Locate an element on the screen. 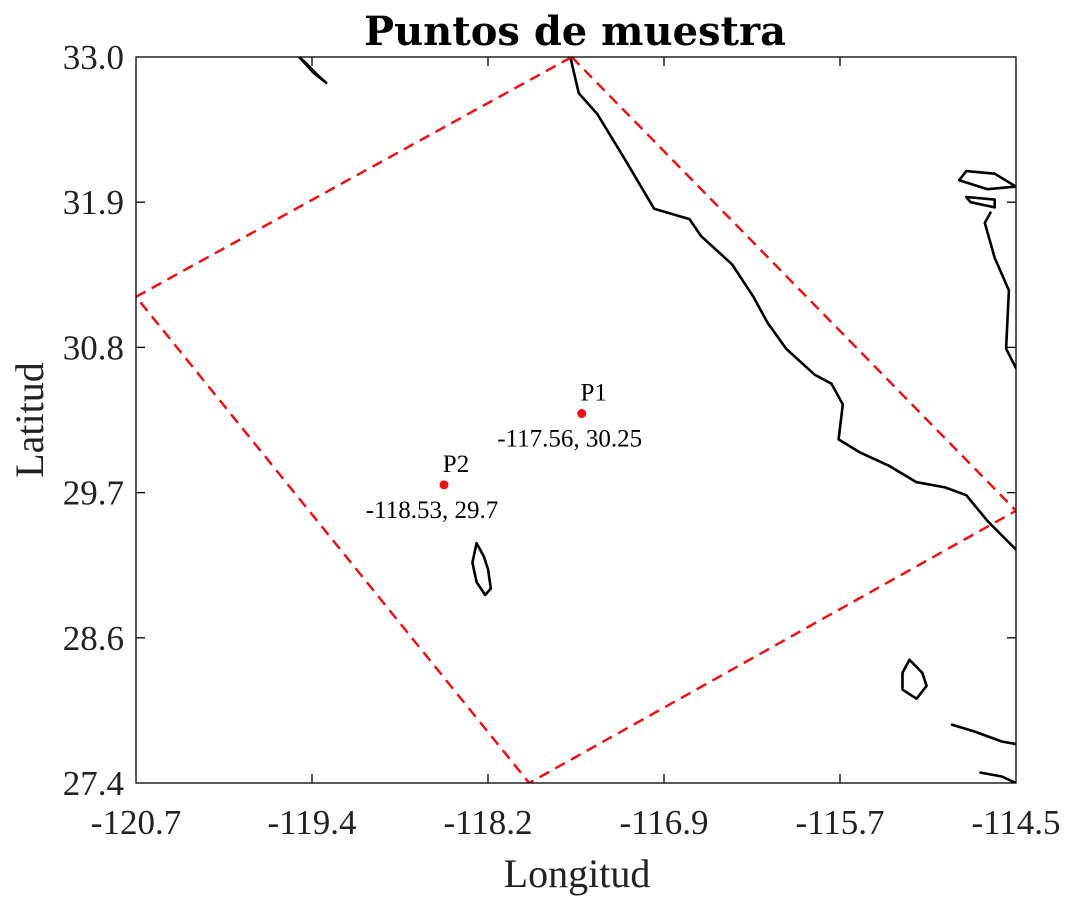  sample-point-p2 is located at coordinates (444, 485).